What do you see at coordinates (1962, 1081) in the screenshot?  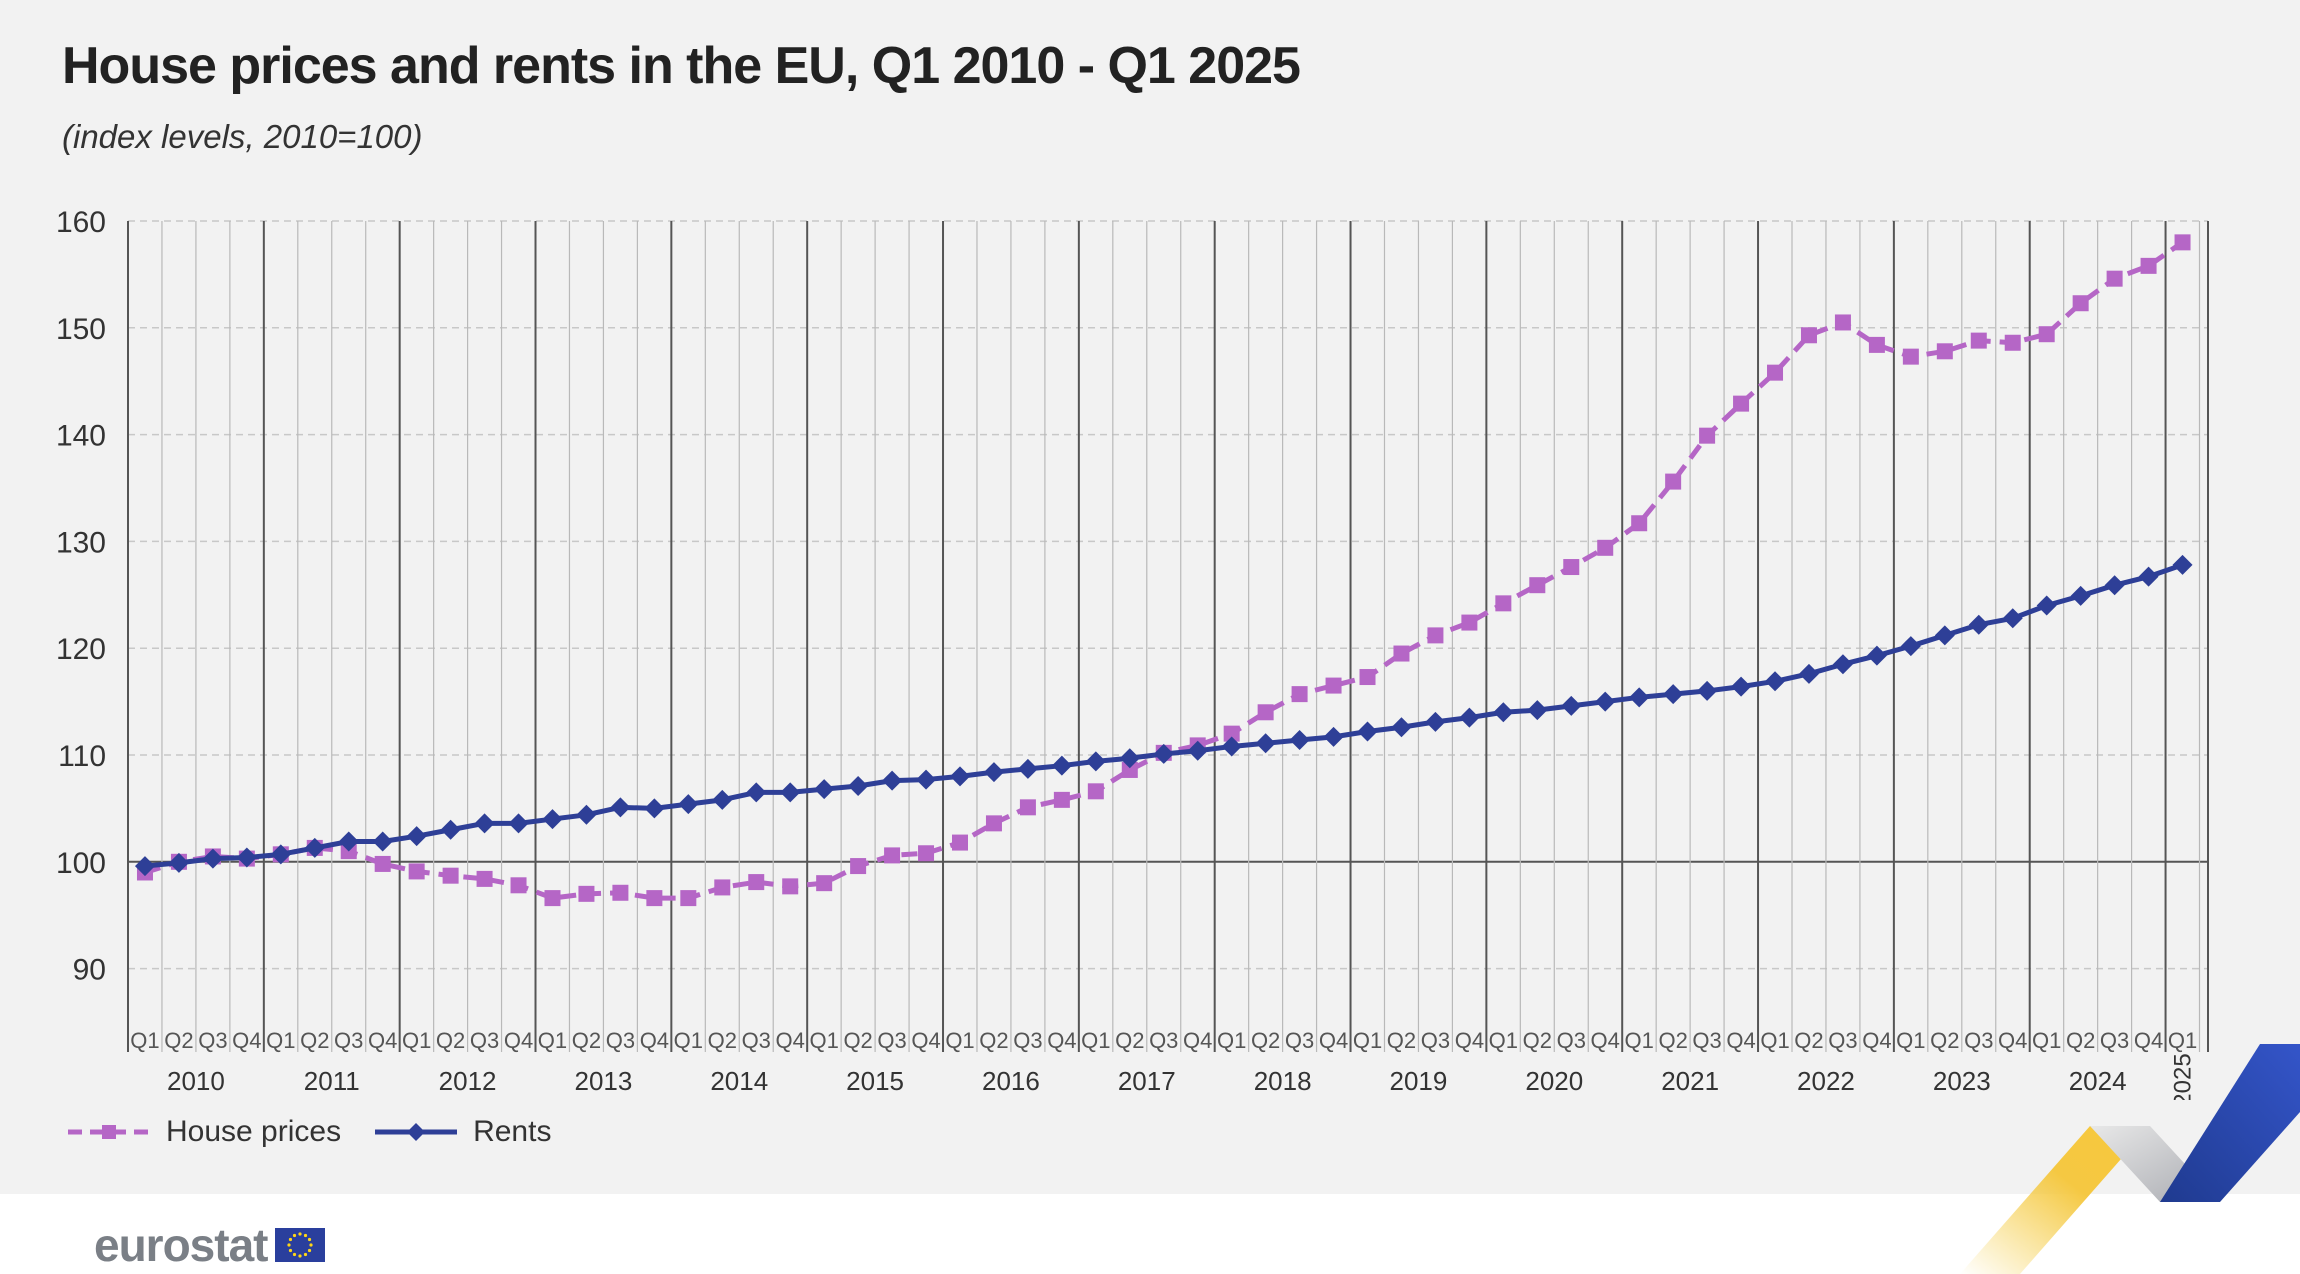 I see `year-tick-label: 2023` at bounding box center [1962, 1081].